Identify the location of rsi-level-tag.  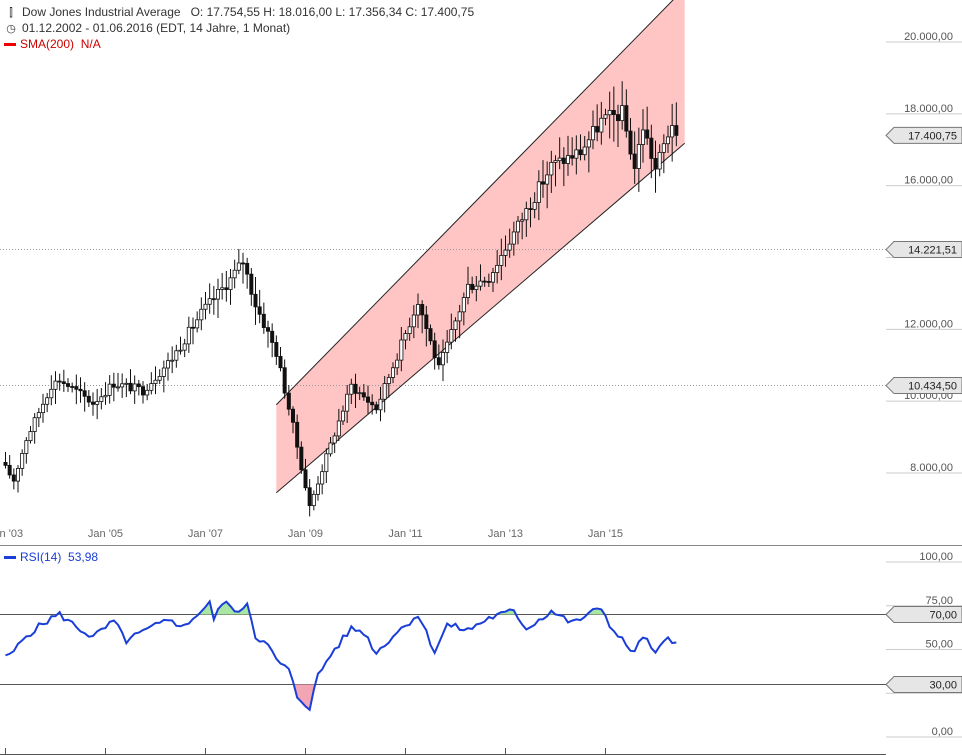
(923, 614).